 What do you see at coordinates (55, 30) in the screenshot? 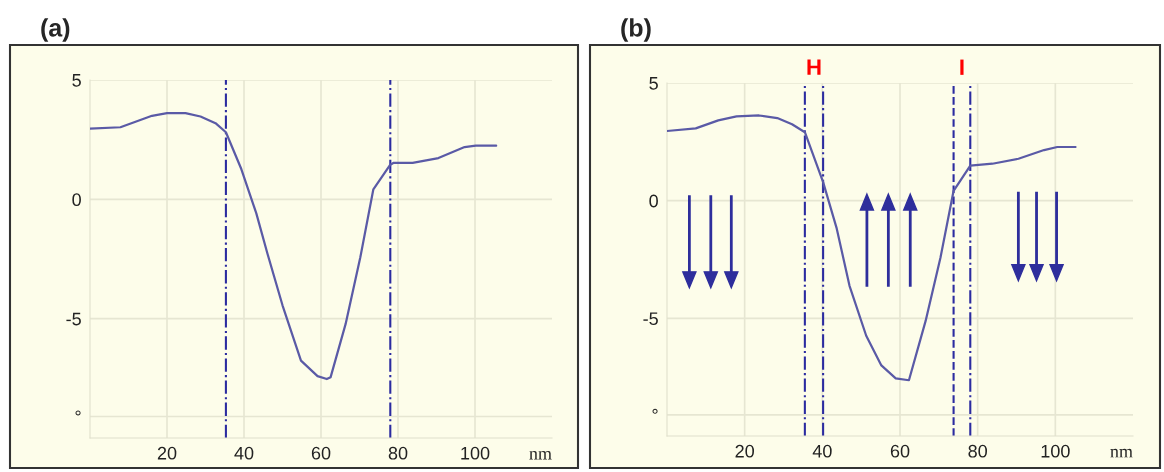
I see `chart-title: (a)` at bounding box center [55, 30].